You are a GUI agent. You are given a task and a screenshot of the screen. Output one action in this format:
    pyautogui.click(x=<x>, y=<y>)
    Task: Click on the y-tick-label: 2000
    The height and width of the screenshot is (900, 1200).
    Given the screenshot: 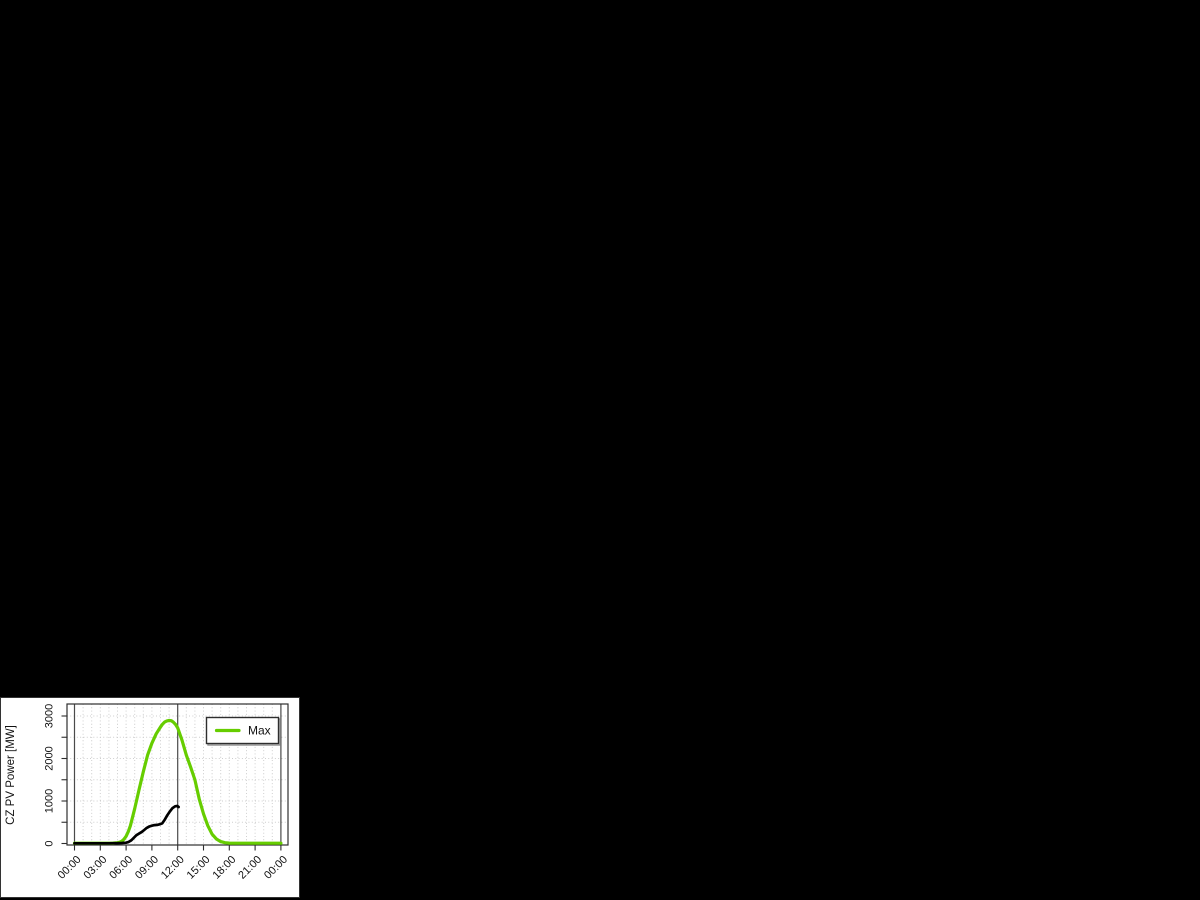 What is the action you would take?
    pyautogui.click(x=50, y=758)
    